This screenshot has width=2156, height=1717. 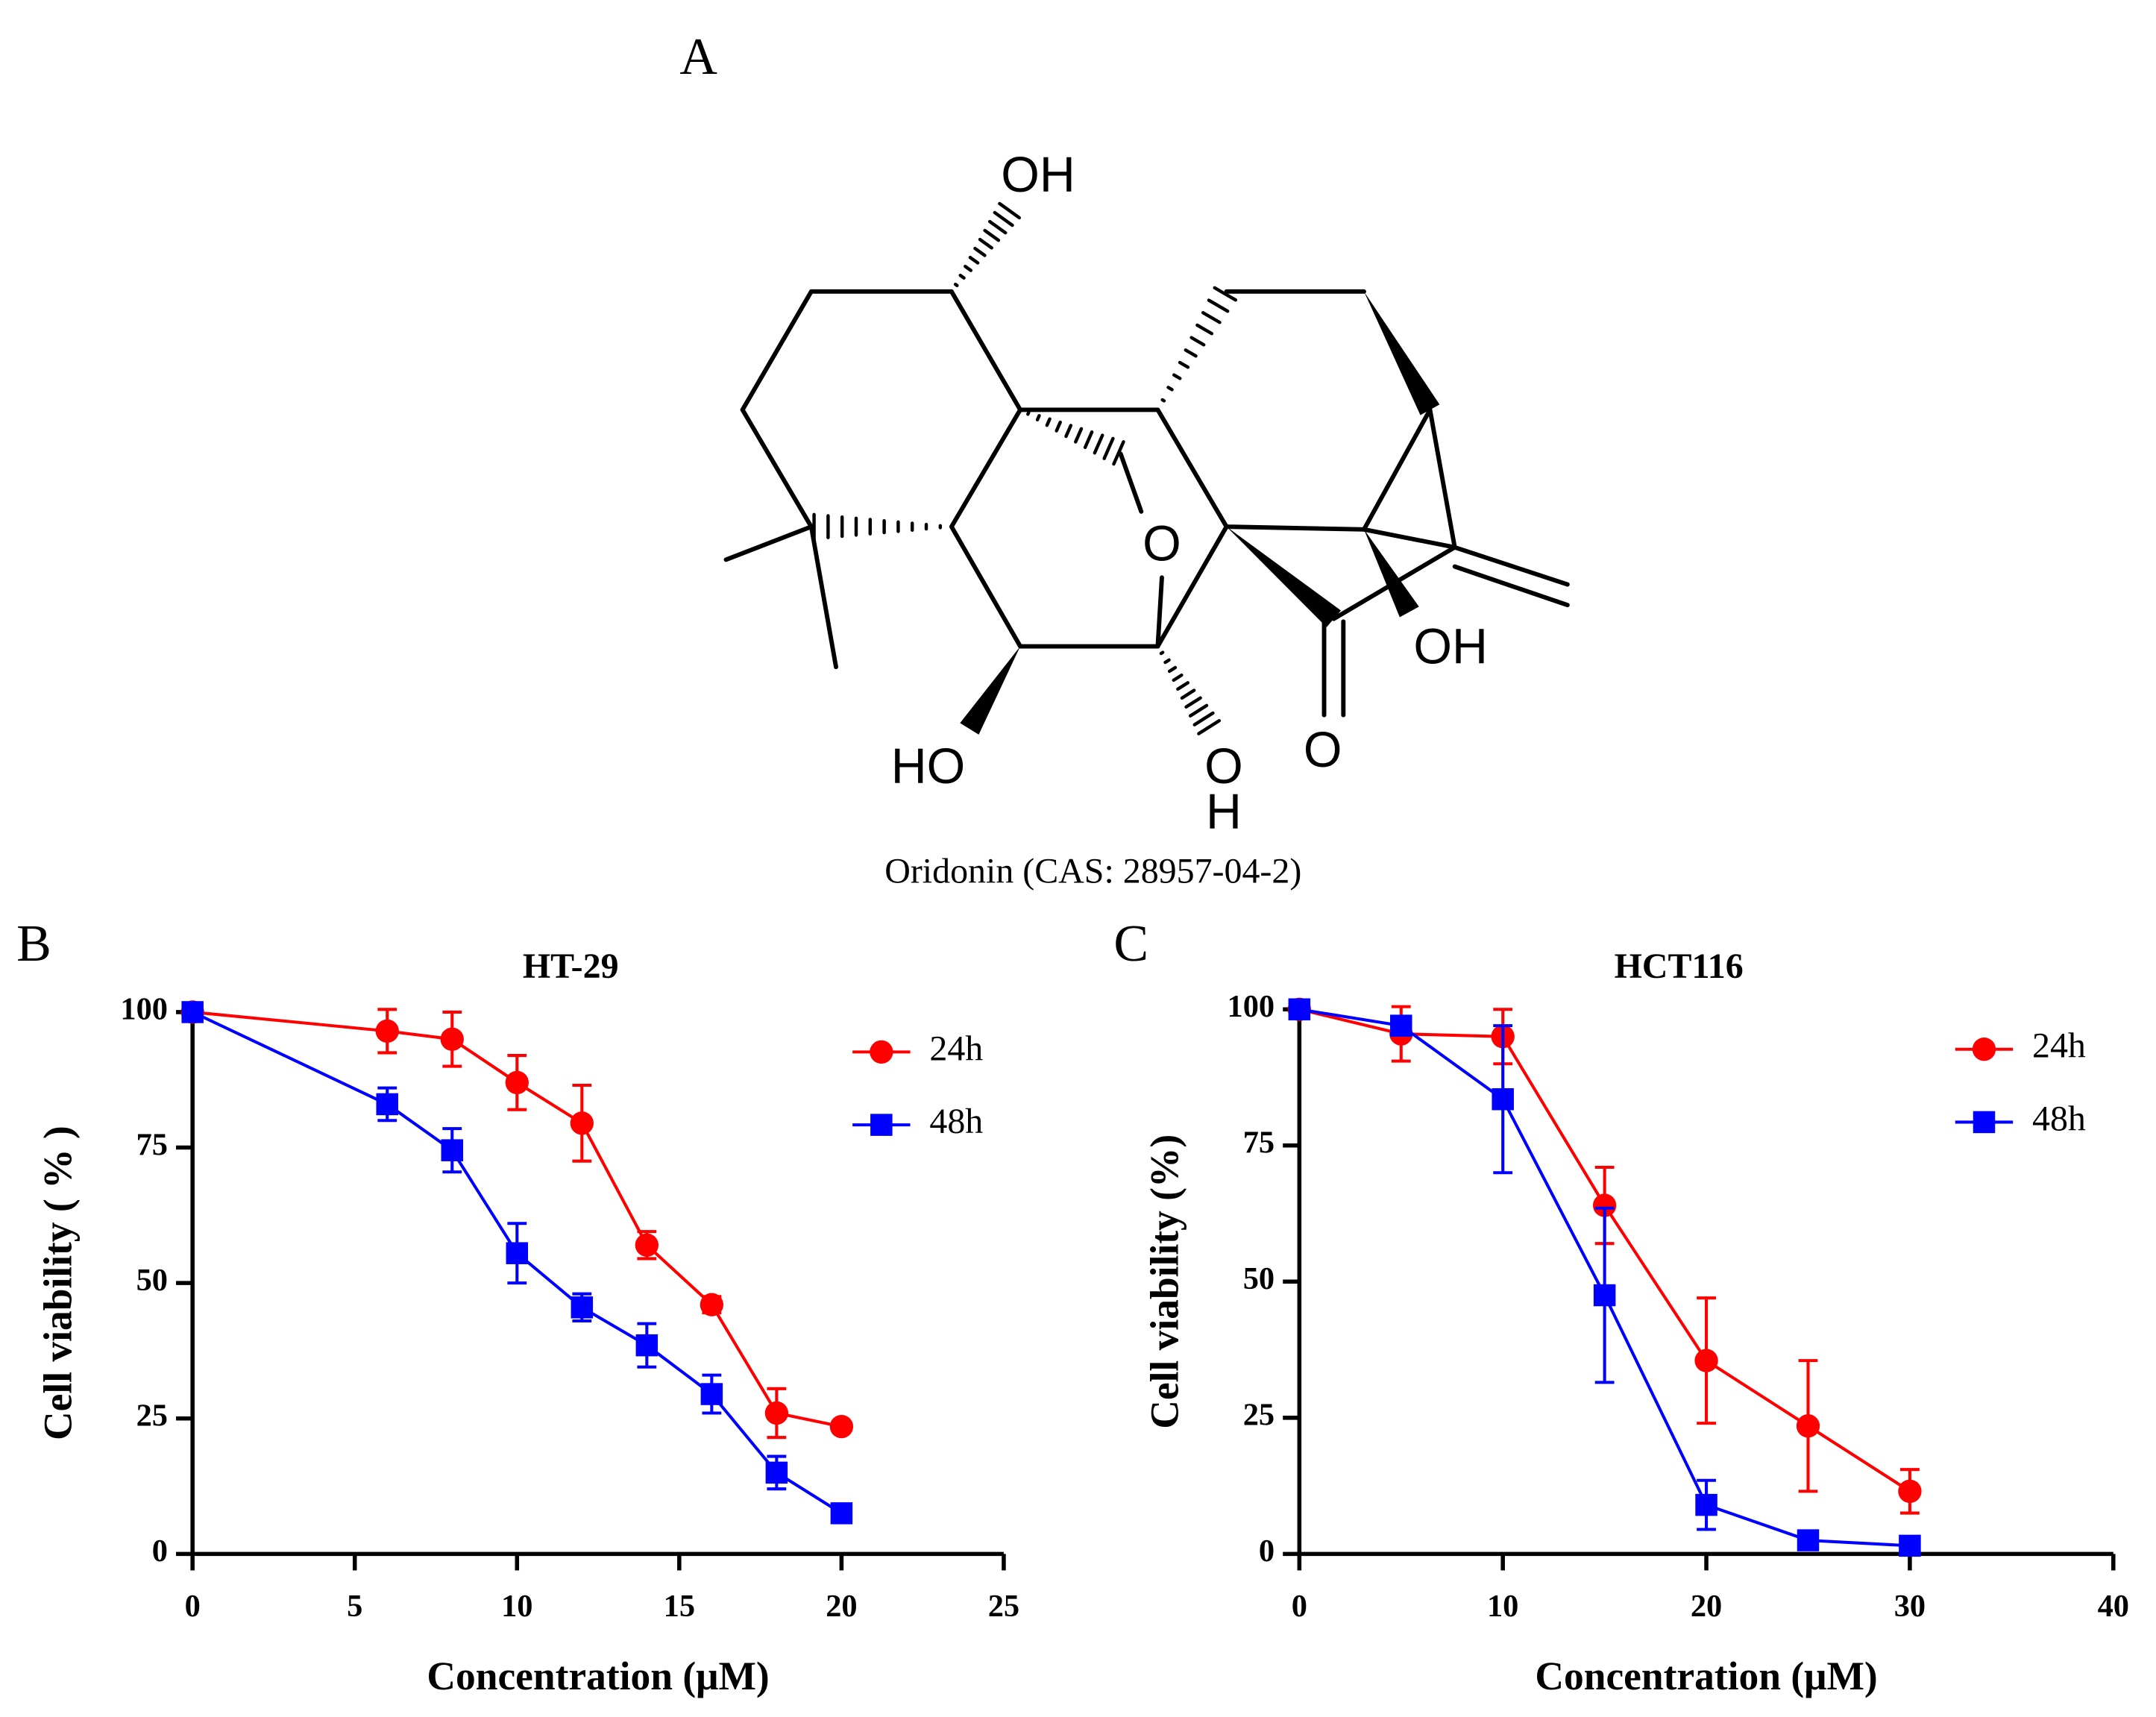 What do you see at coordinates (1224, 812) in the screenshot?
I see `atom-label: H` at bounding box center [1224, 812].